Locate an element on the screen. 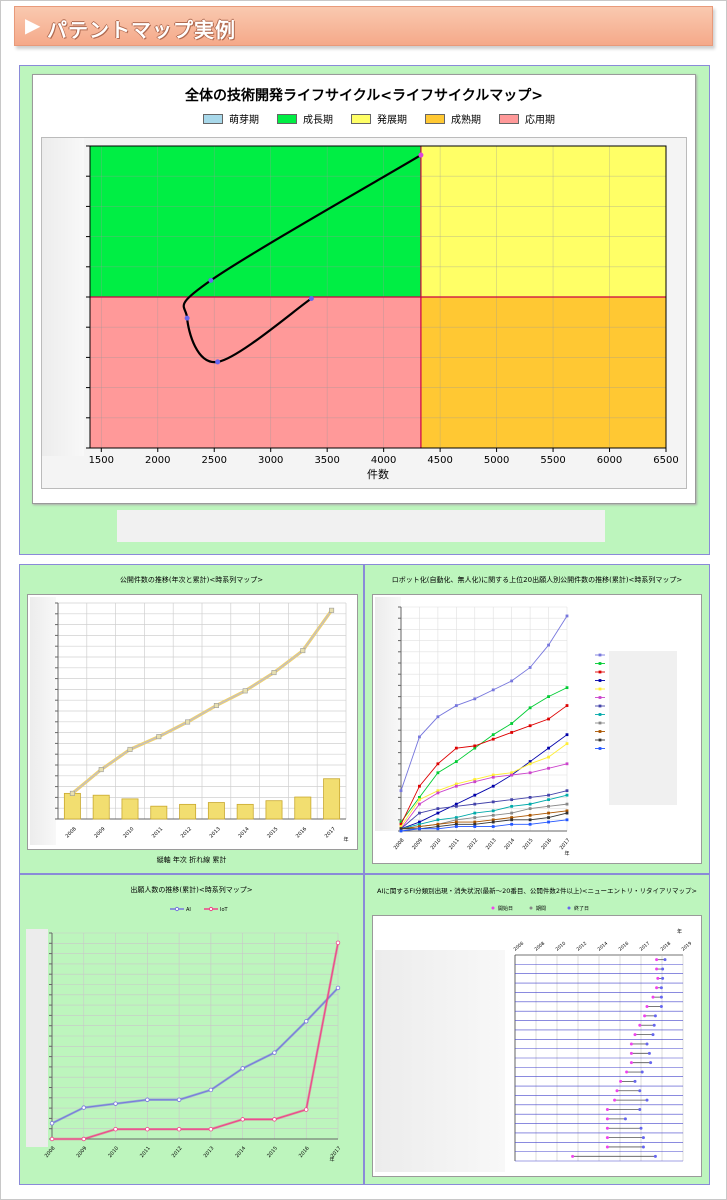 Image resolution: width=727 pixels, height=1200 pixels. robot-yaxis-blur is located at coordinates (388, 714).